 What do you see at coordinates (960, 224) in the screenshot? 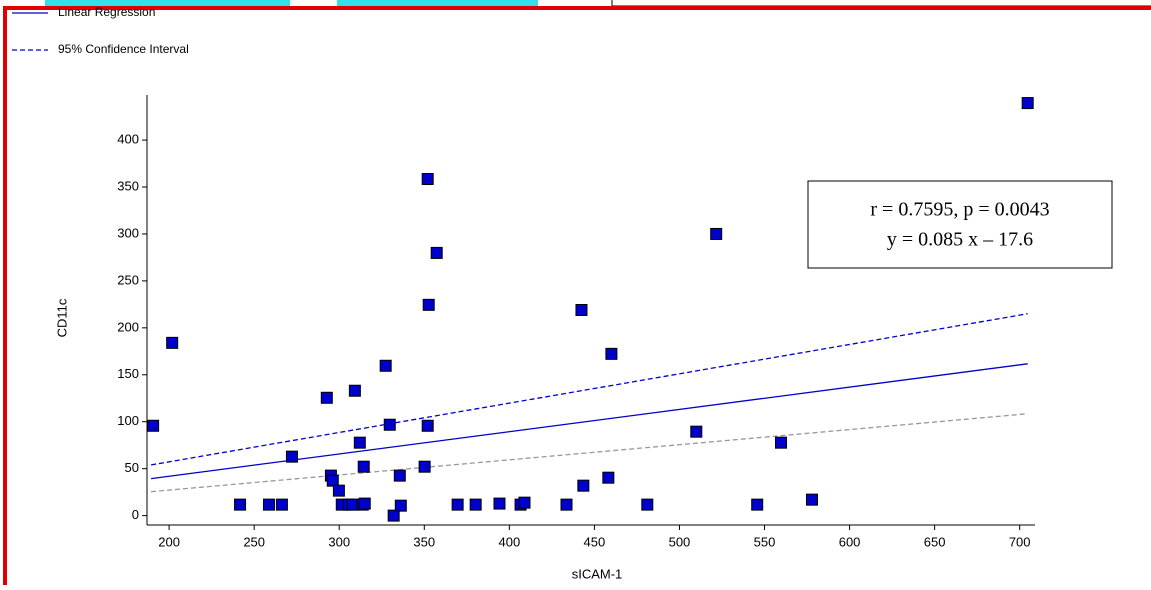
I see `annotation-box` at bounding box center [960, 224].